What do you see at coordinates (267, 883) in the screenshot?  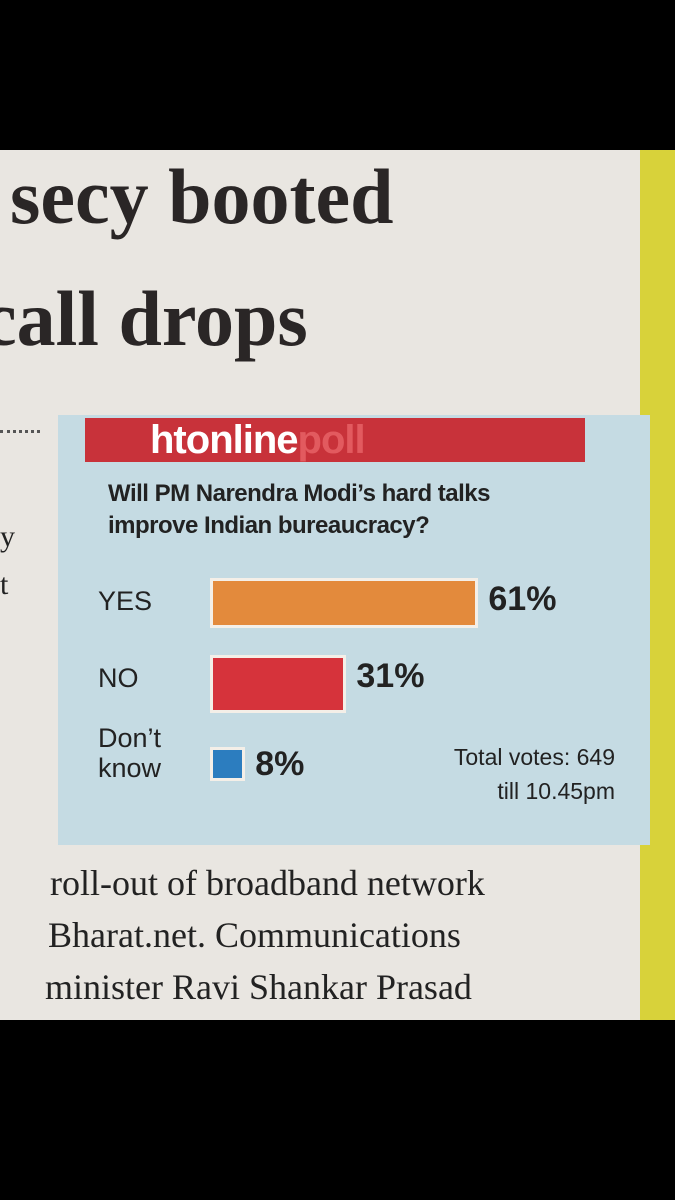 I see `body-line: roll-out of broadband network` at bounding box center [267, 883].